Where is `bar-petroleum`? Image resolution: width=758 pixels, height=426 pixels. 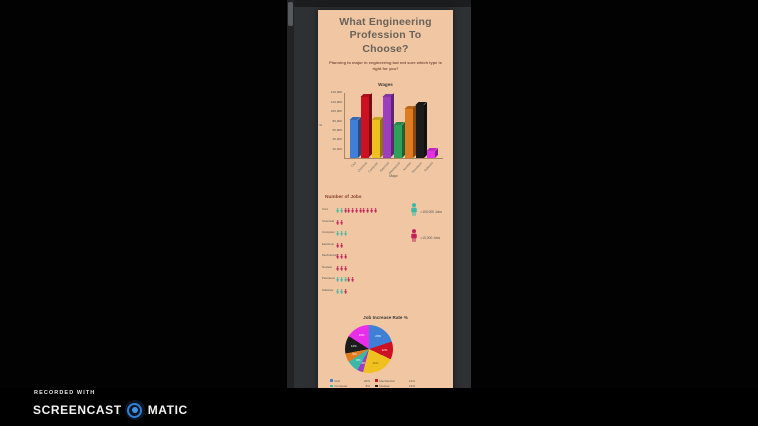
bar-petroleum is located at coordinates (421, 130).